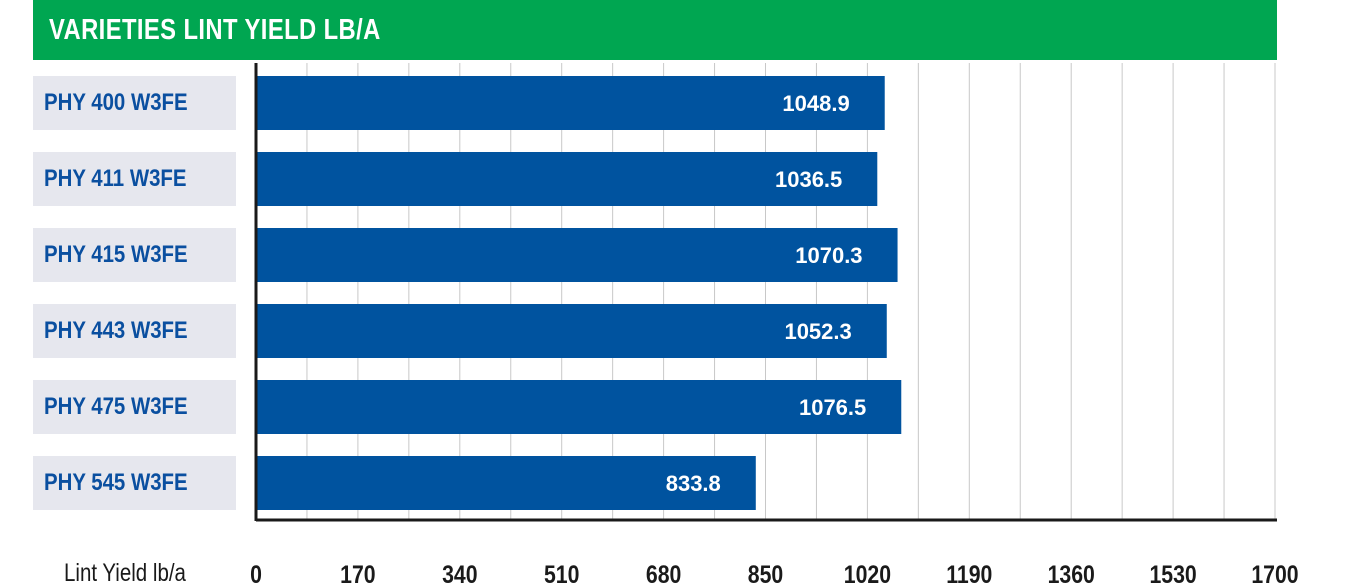 The height and width of the screenshot is (588, 1350). What do you see at coordinates (832, 407) in the screenshot?
I see `bar-value-label: 1076.5` at bounding box center [832, 407].